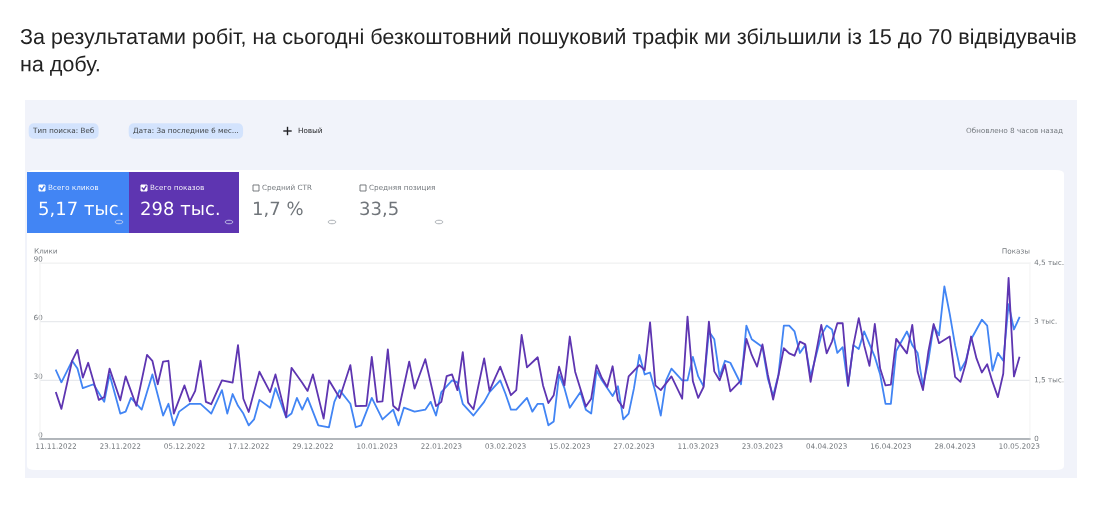 This screenshot has width=1101, height=506. I want to click on text: 5,17 тыс., so click(81, 209).